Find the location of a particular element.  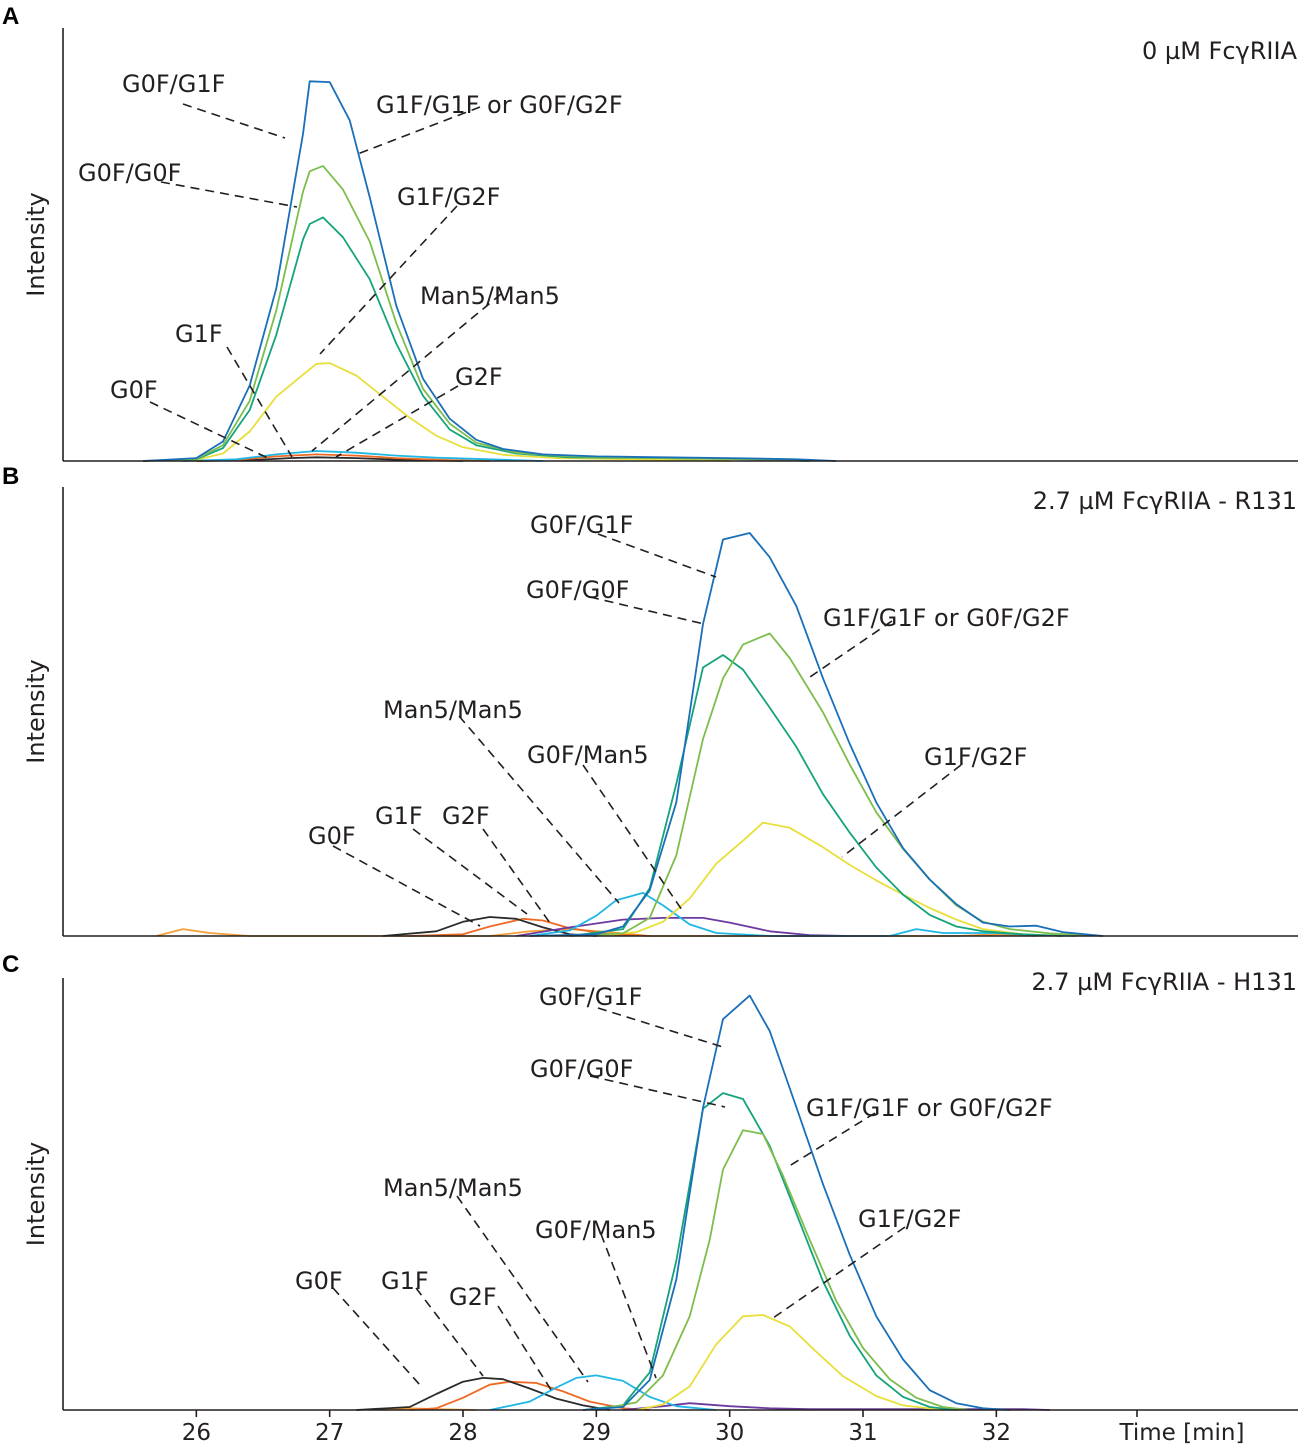

x-tick-label: 29 is located at coordinates (596, 1433).